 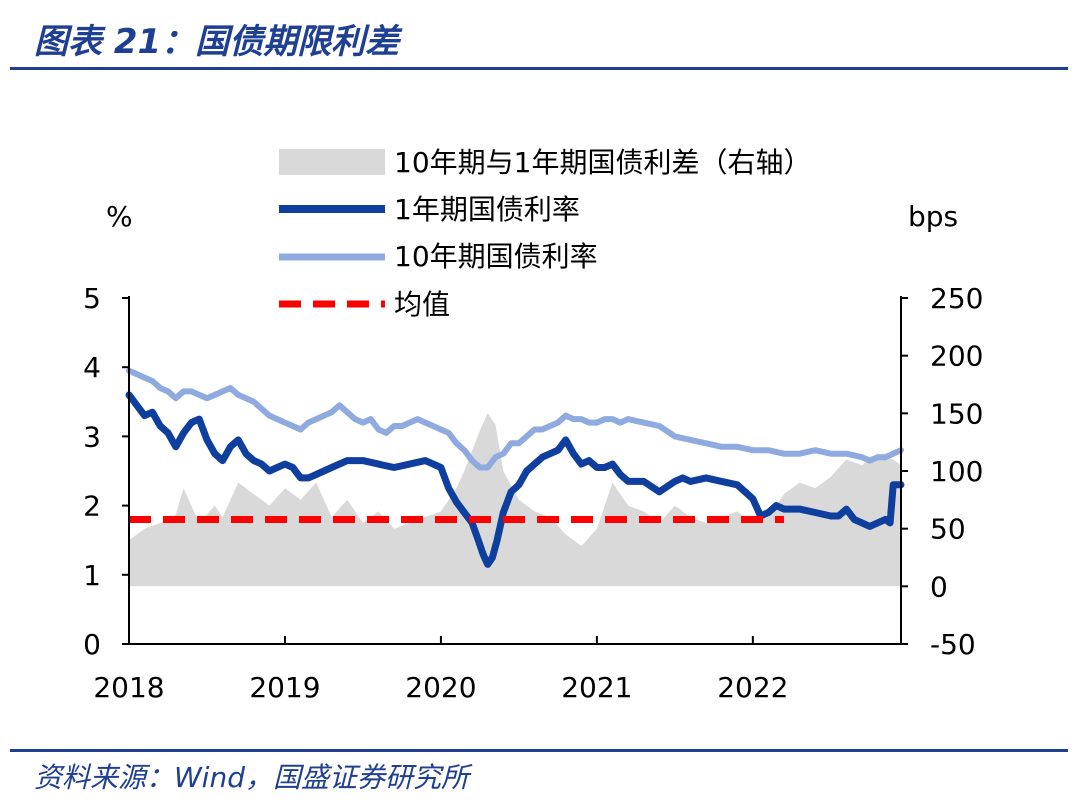 What do you see at coordinates (128, 687) in the screenshot?
I see `x-tick-label: 2018` at bounding box center [128, 687].